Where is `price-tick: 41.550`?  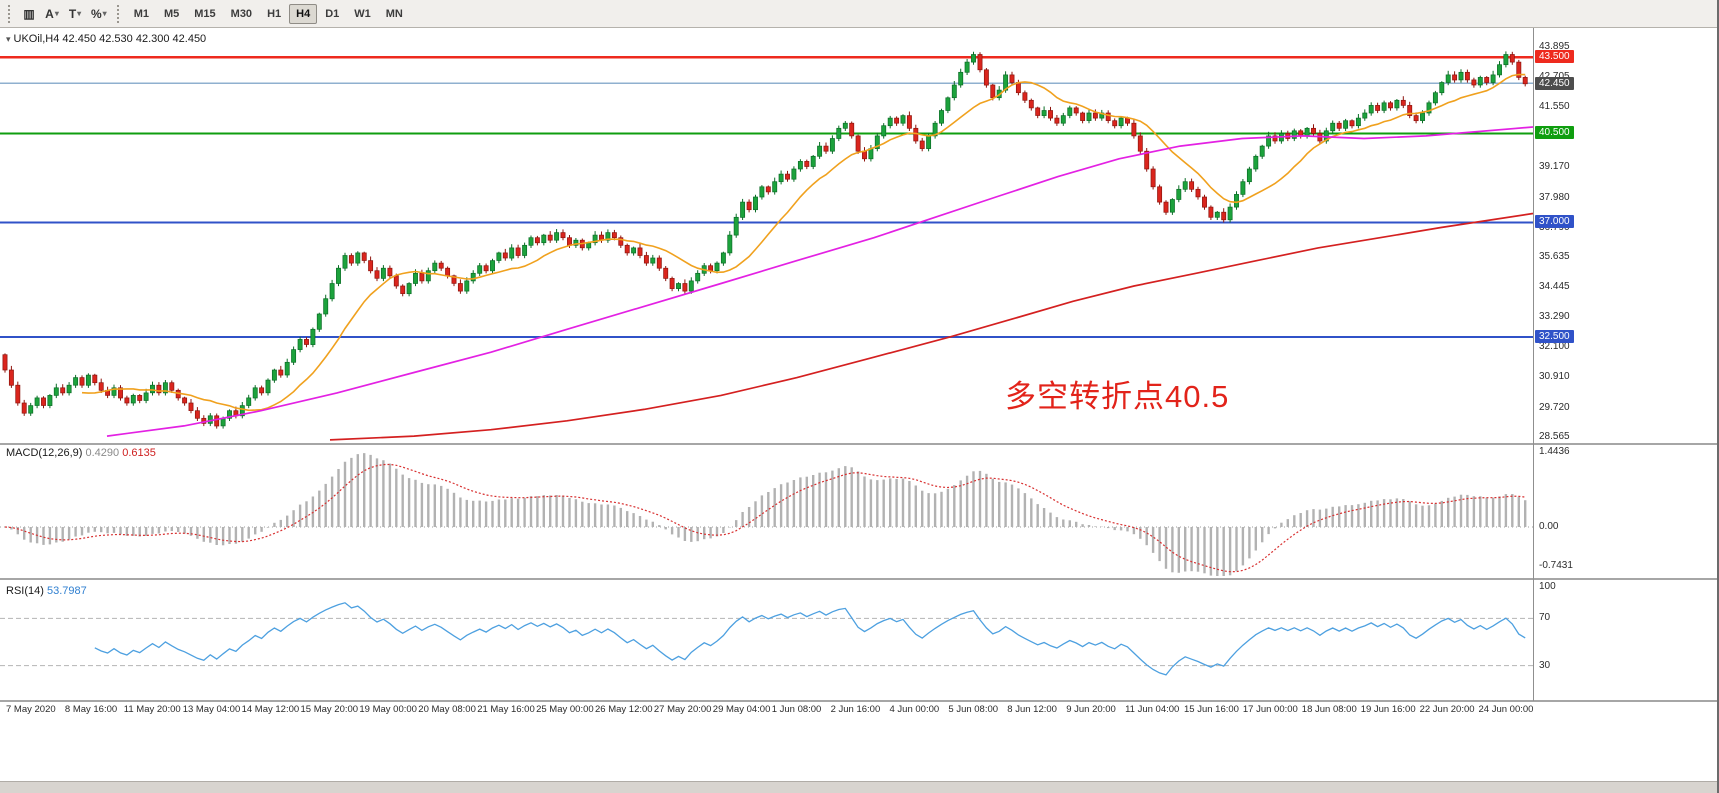
price-tick: 41.550 is located at coordinates (1554, 106).